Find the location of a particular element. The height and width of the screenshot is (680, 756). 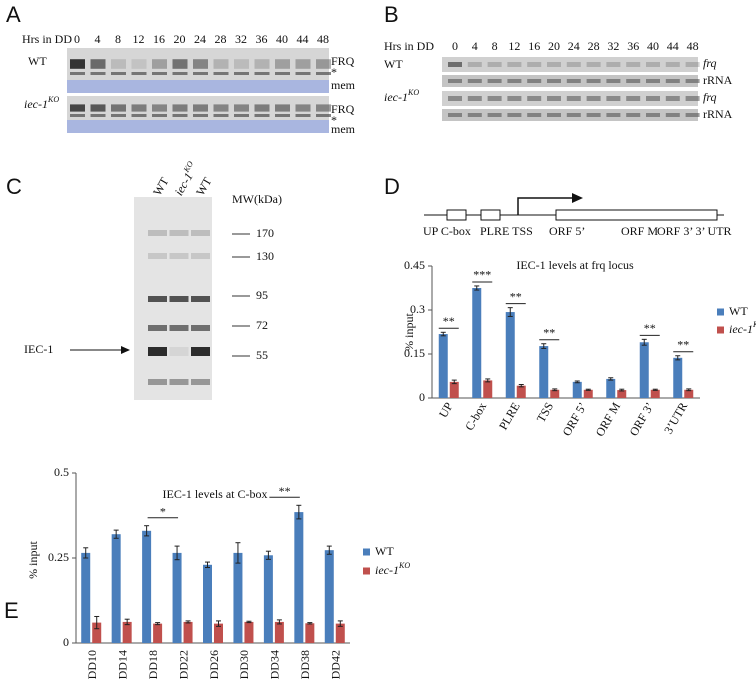

marker-label: 95 is located at coordinates (262, 295).